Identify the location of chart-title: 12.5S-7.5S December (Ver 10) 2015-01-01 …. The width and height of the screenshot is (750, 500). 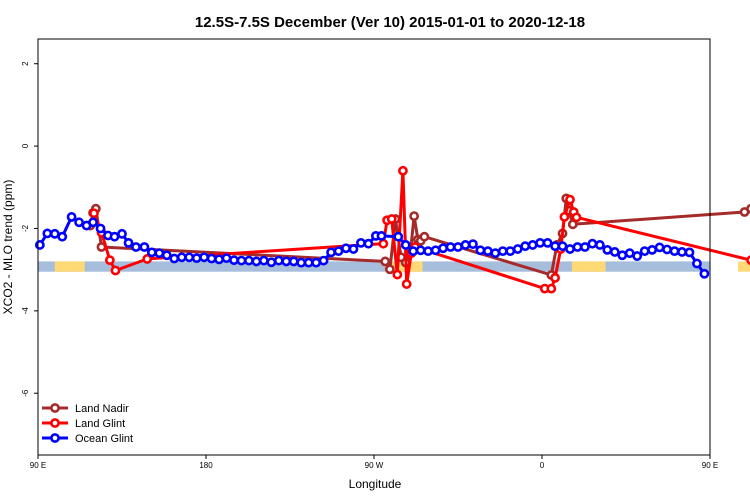
(390, 22).